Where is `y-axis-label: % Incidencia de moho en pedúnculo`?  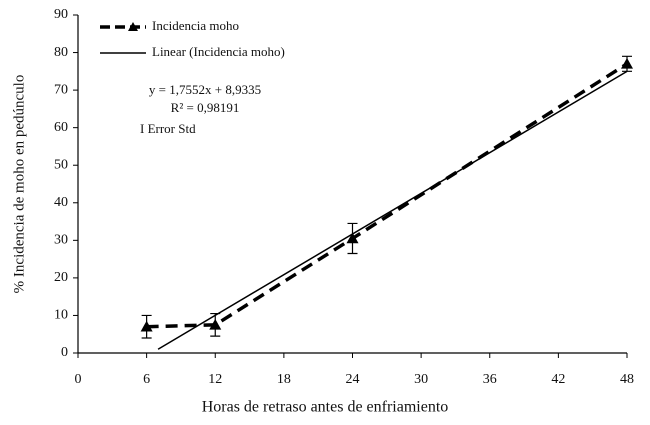
y-axis-label: % Incidencia de moho en pedúnculo is located at coordinates (19, 184).